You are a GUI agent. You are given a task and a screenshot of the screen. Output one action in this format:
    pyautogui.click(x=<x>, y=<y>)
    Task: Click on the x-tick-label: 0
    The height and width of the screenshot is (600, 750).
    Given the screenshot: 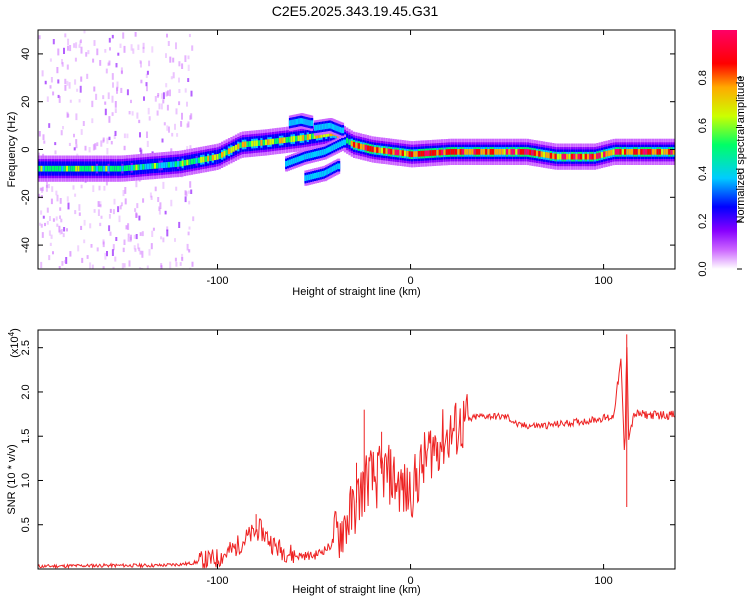 What is the action you would take?
    pyautogui.click(x=410, y=281)
    